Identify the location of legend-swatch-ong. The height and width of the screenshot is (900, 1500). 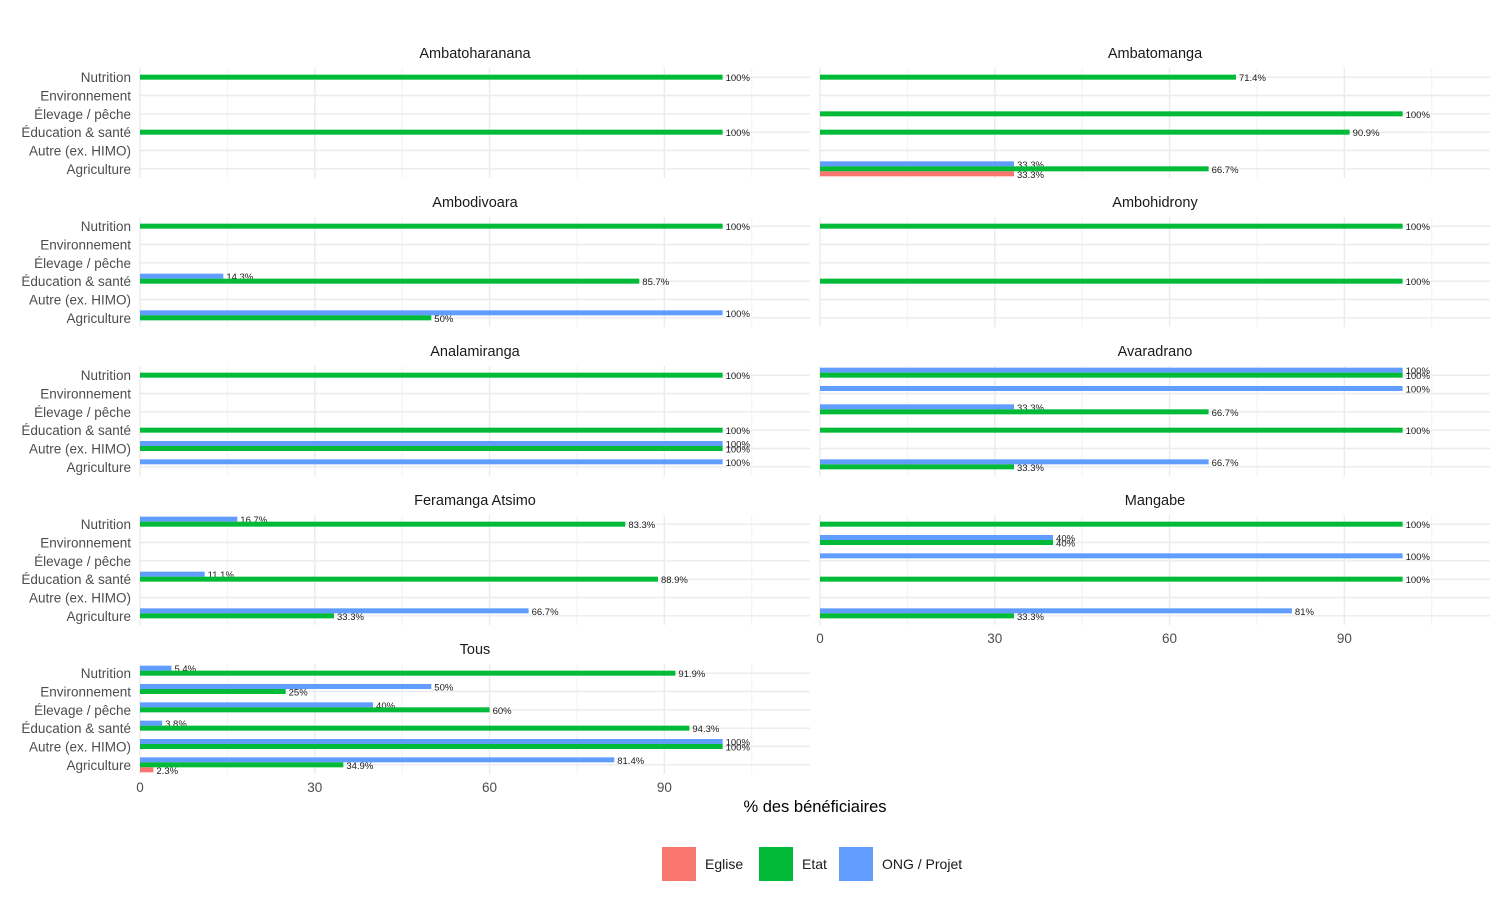
(856, 864).